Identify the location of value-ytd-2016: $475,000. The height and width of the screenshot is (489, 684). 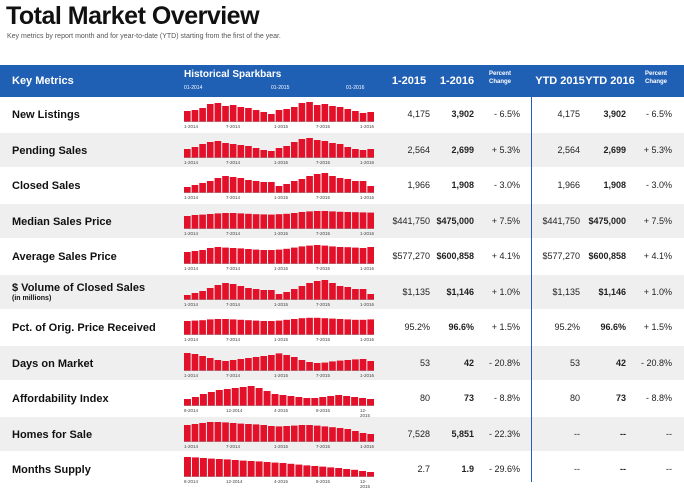
(607, 220).